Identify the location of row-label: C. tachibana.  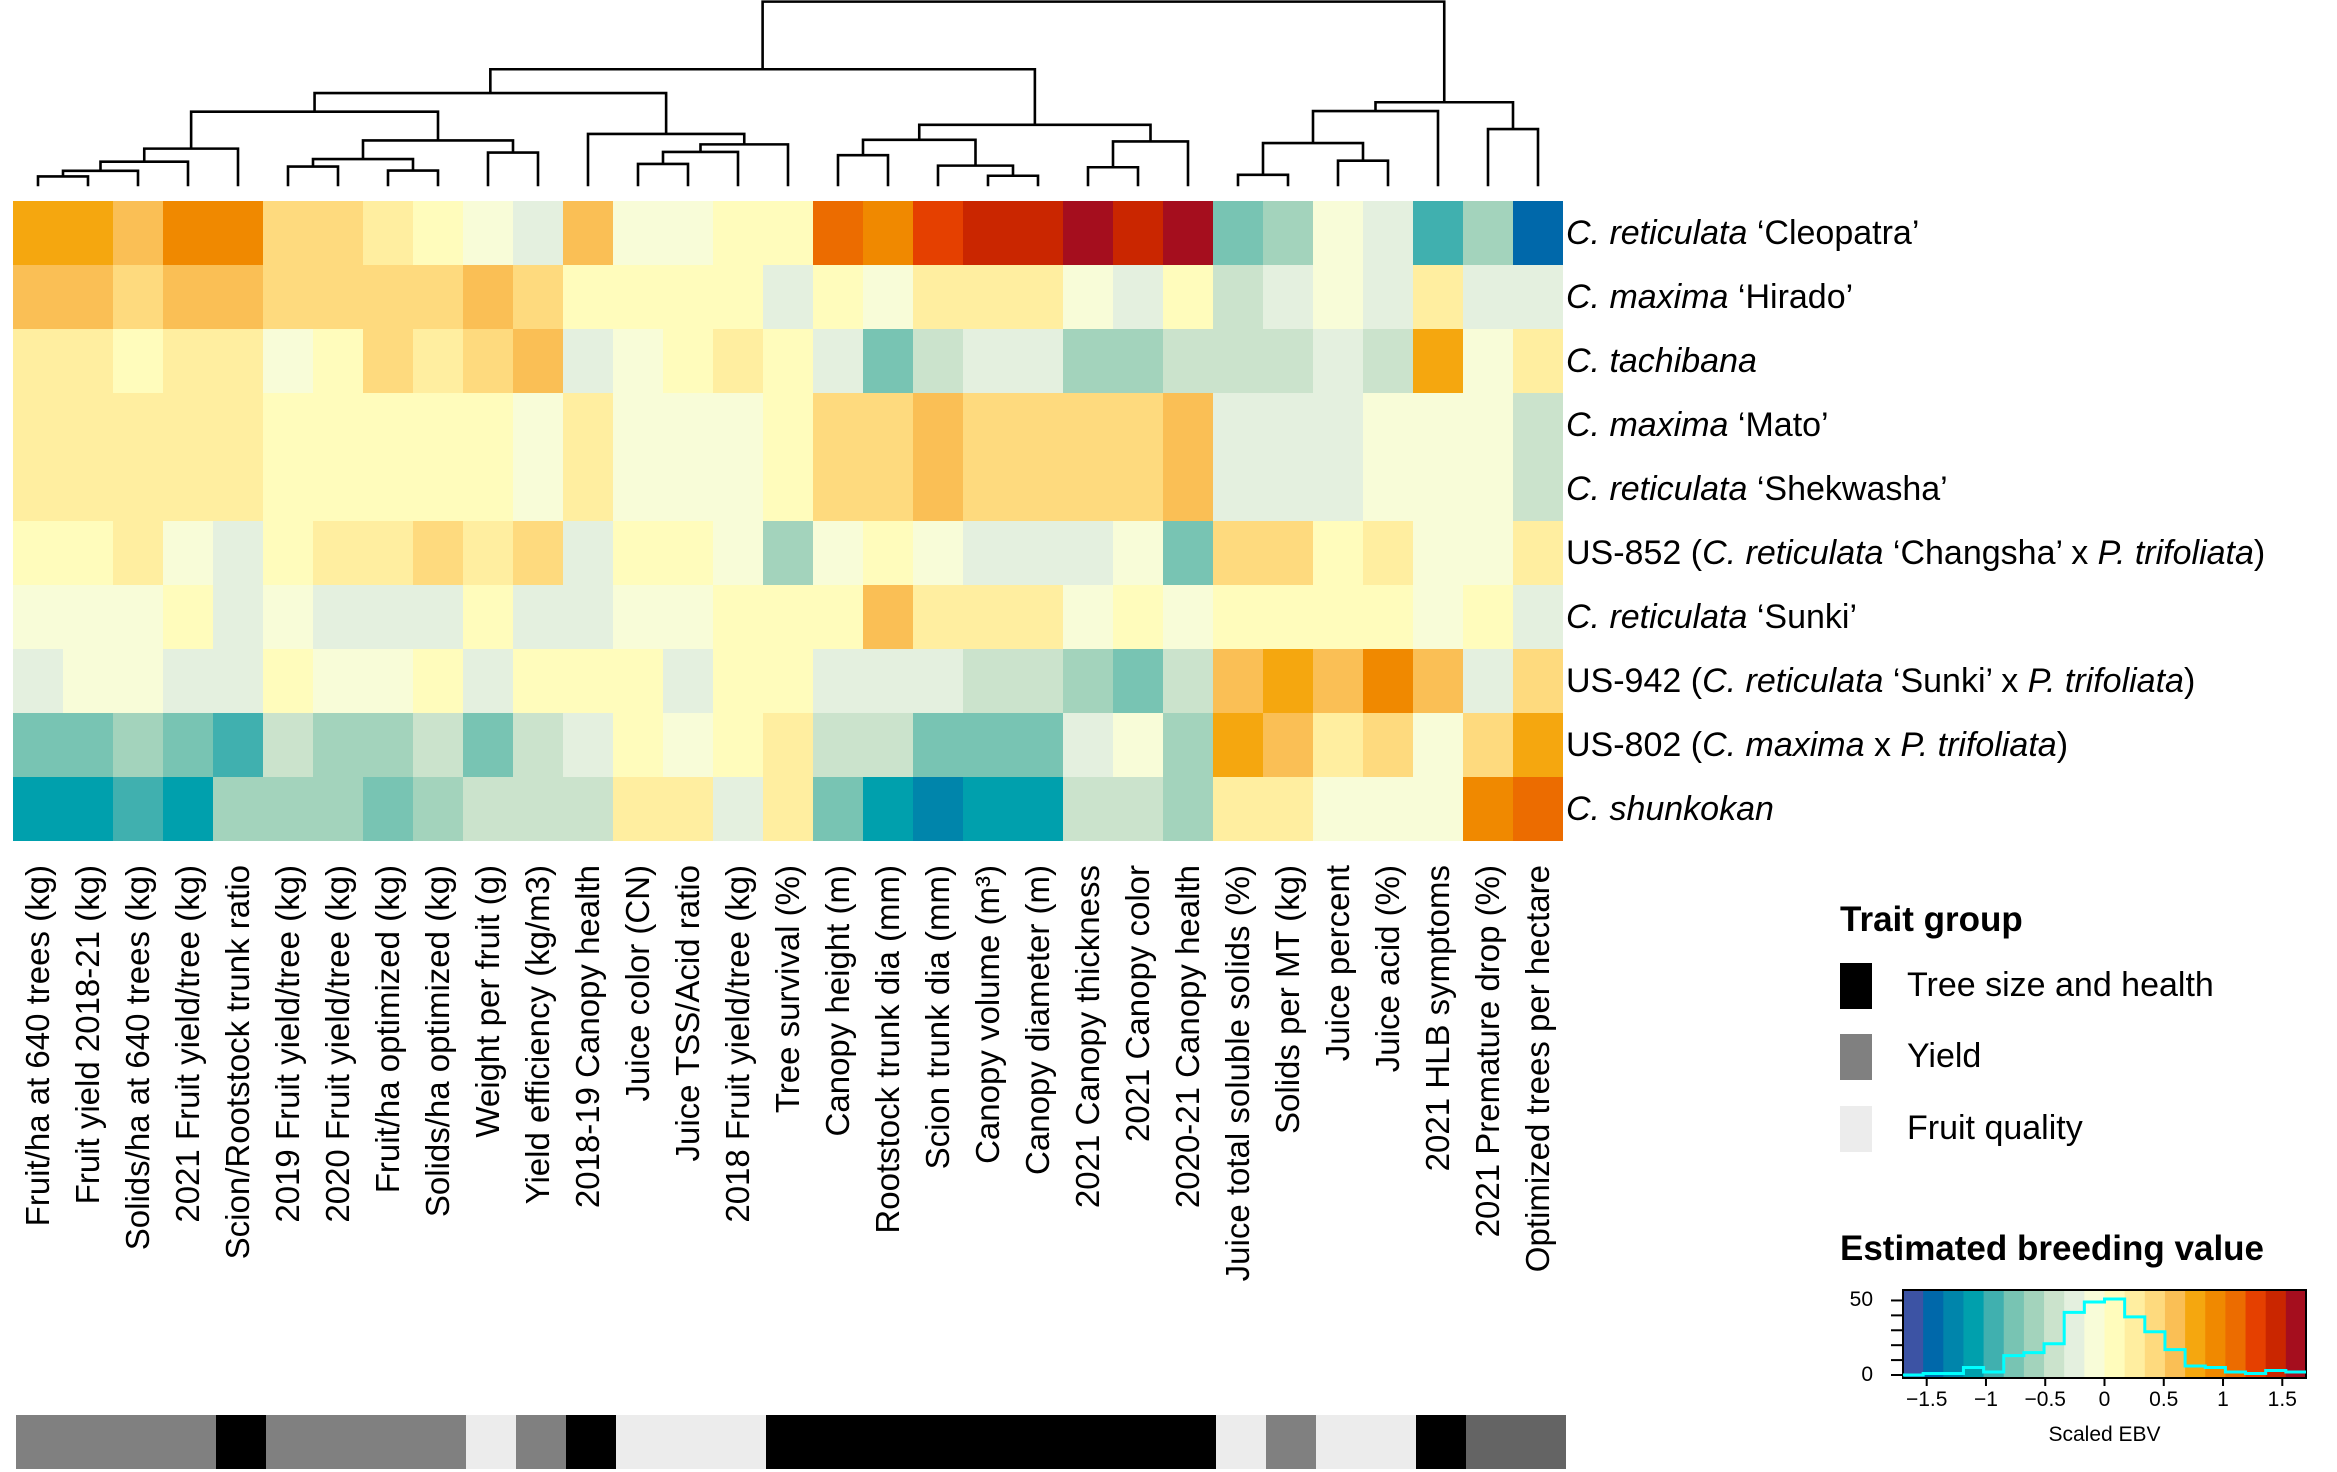
(1661, 361).